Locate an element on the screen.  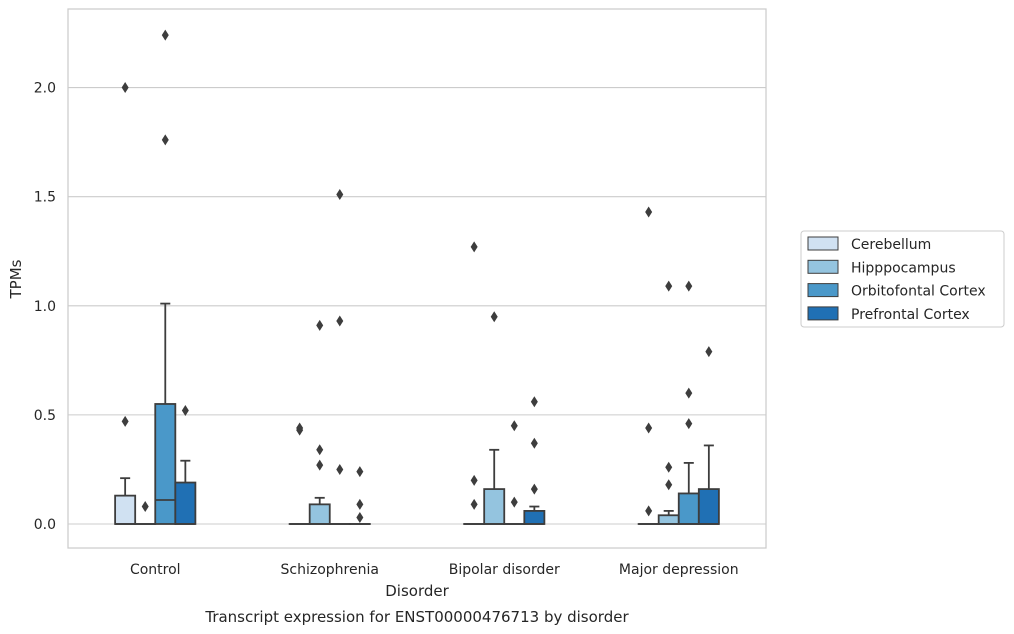
x-axis-label: Disorder is located at coordinates (417, 591).